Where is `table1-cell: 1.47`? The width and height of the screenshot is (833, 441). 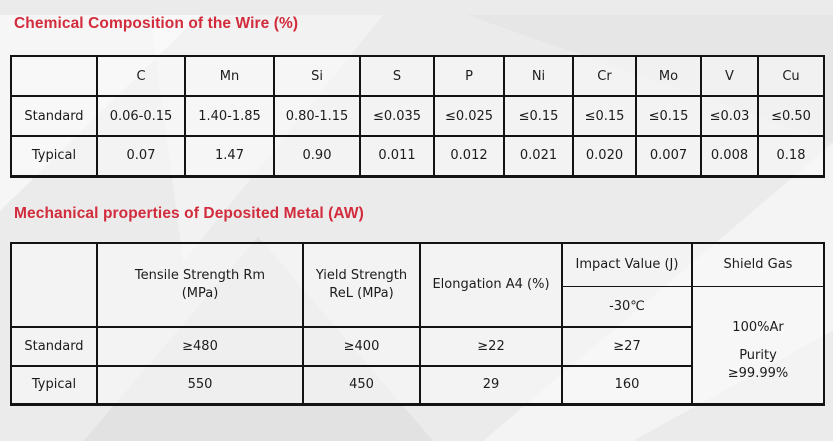
table1-cell: 1.47 is located at coordinates (229, 156).